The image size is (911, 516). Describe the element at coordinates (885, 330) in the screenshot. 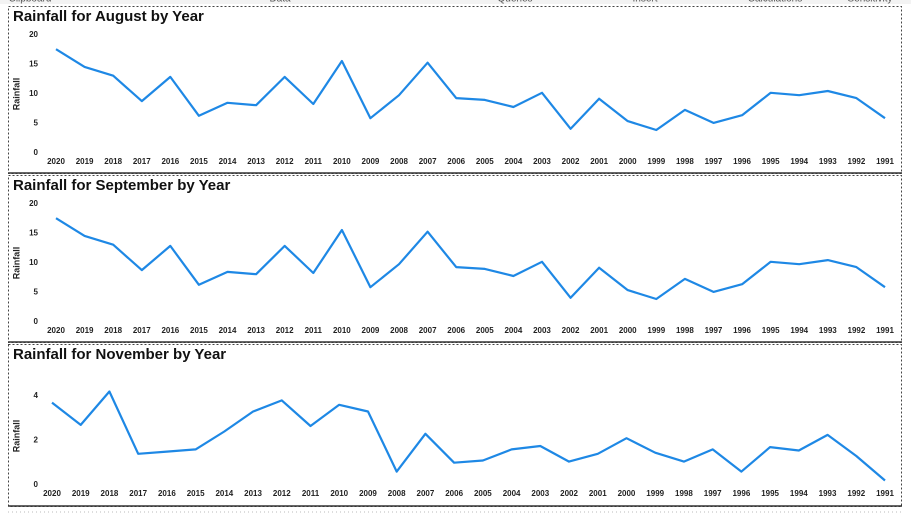

I see `x-tick-label: 1991` at that location.